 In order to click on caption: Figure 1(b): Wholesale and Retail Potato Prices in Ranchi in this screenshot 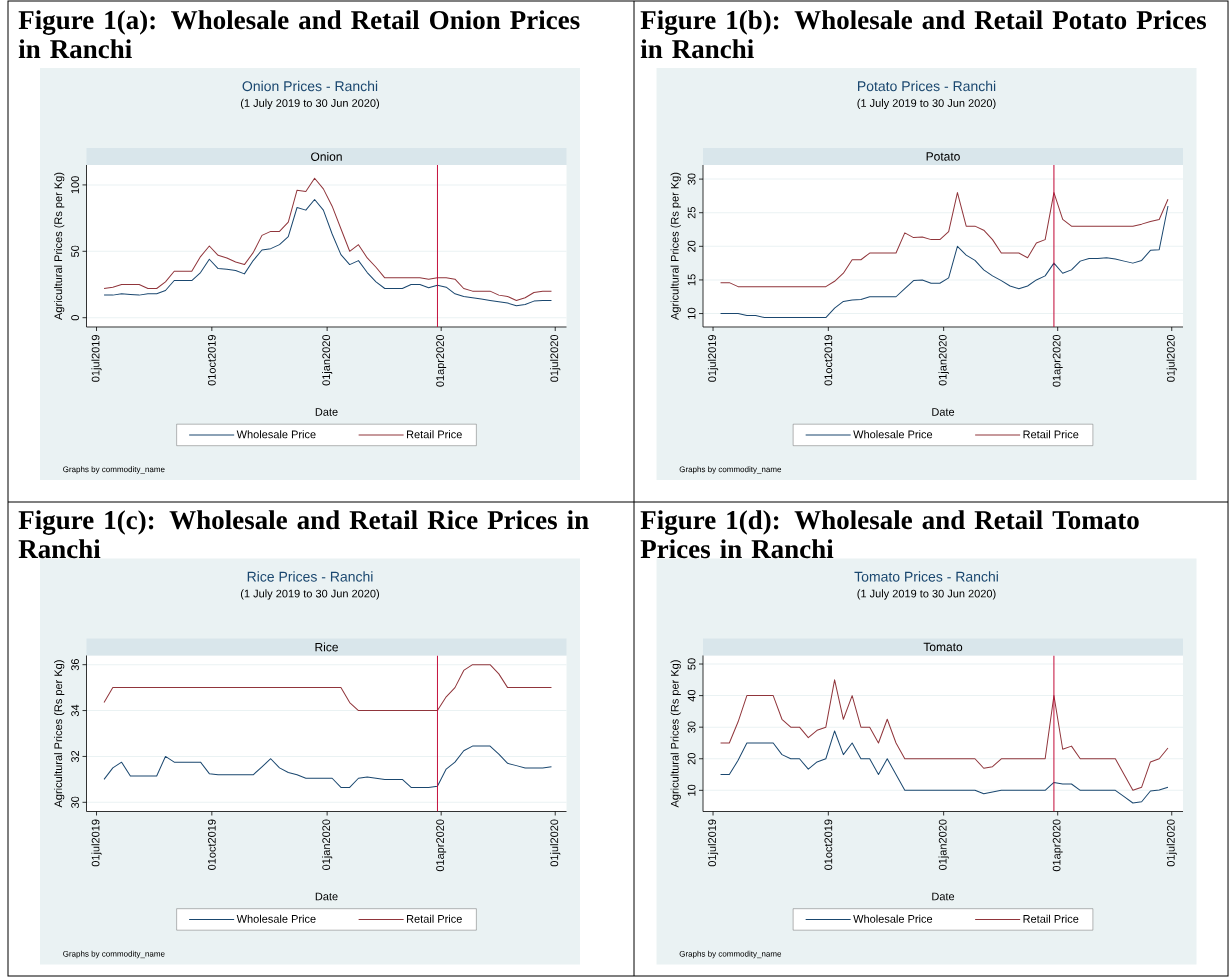, I will do `click(923, 34)`.